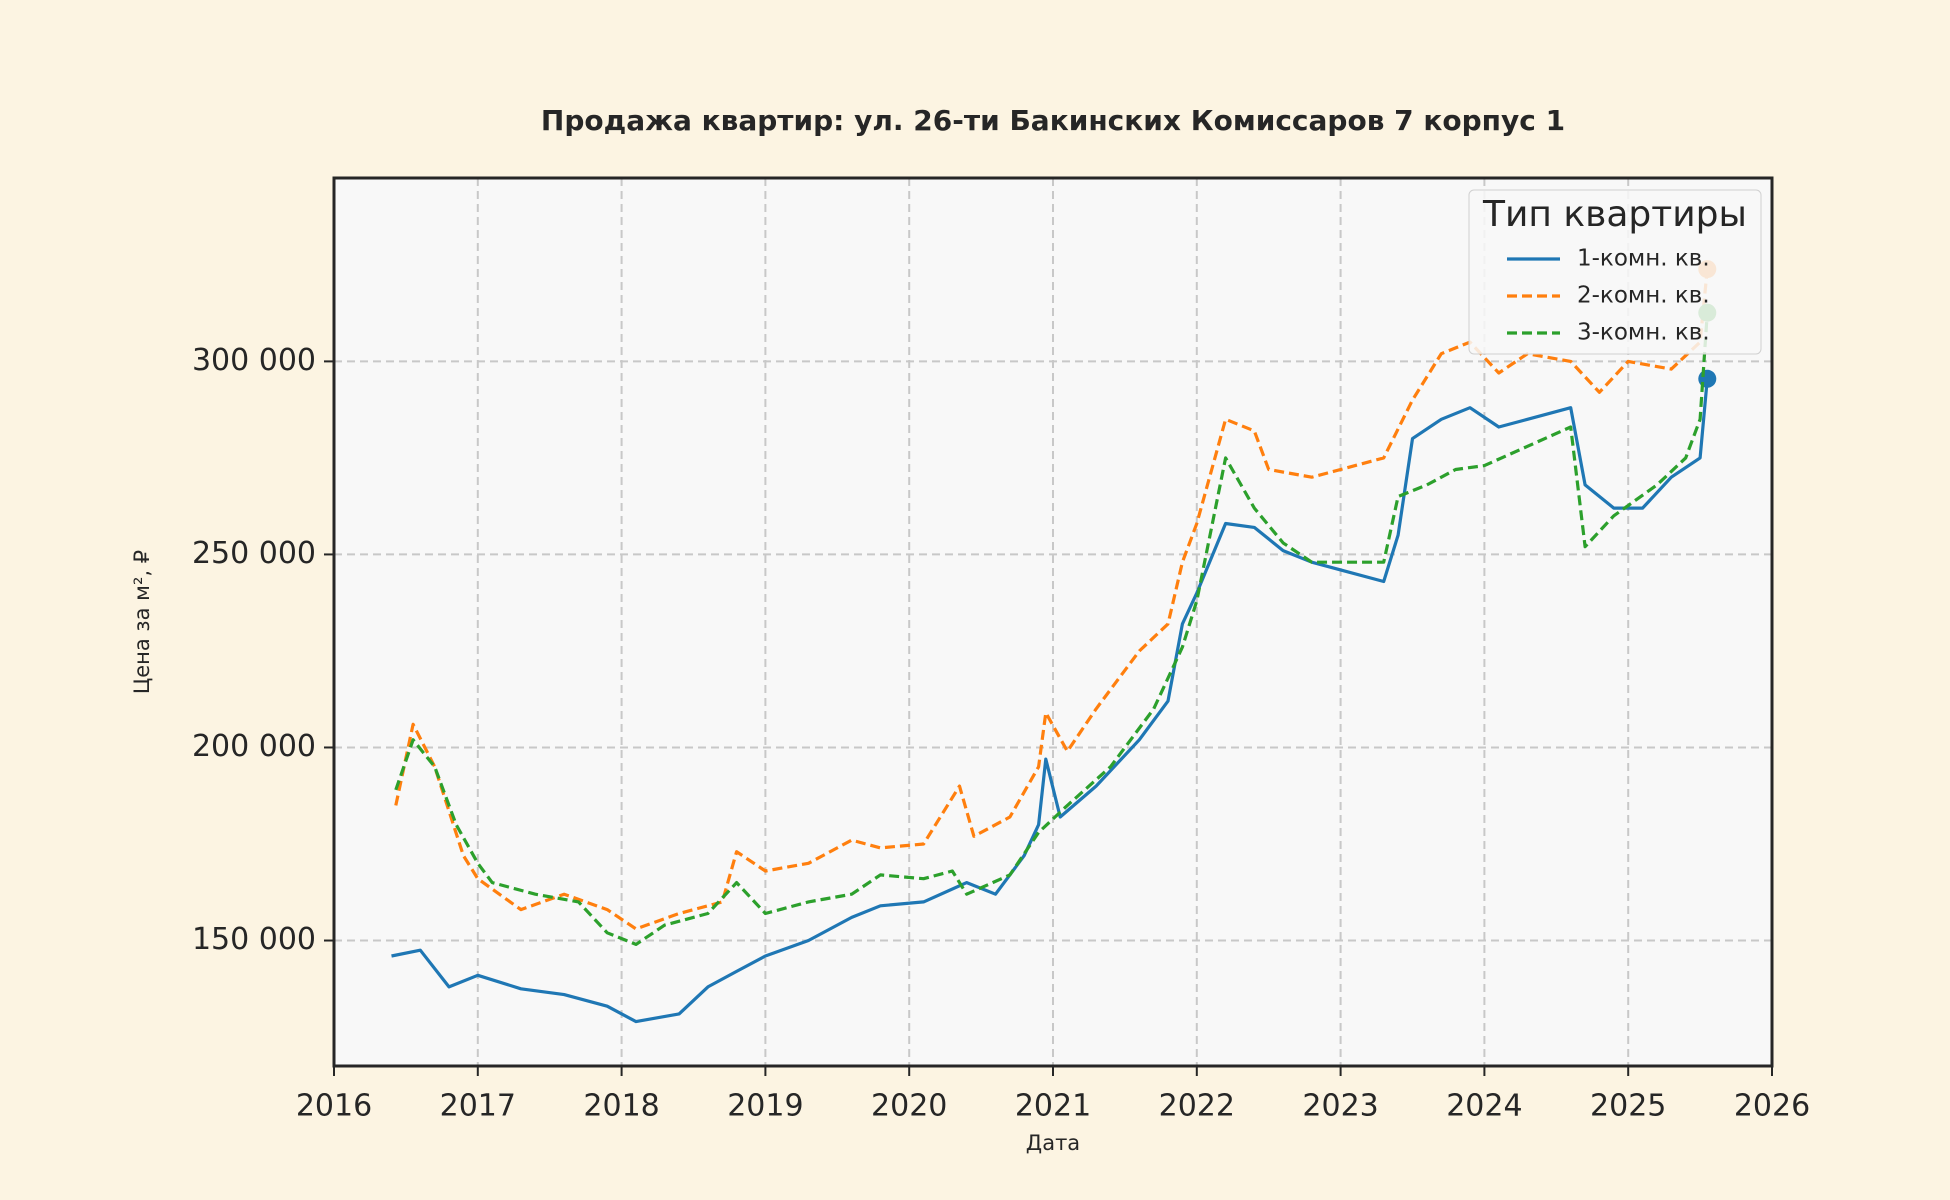 The image size is (1950, 1200). Describe the element at coordinates (142, 622) in the screenshot. I see `y-axis-label: Цена за м², ₽` at that location.